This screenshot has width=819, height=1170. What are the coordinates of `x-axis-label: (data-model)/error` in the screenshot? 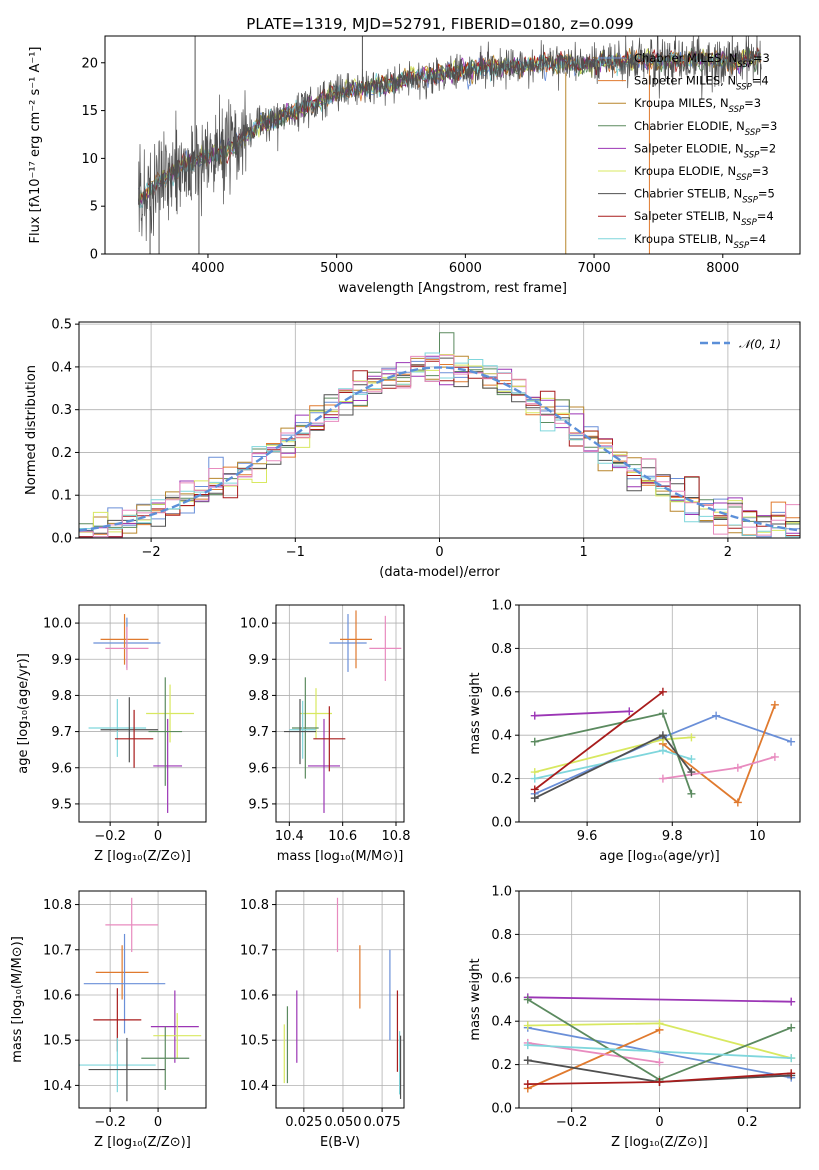 It's located at (439, 572).